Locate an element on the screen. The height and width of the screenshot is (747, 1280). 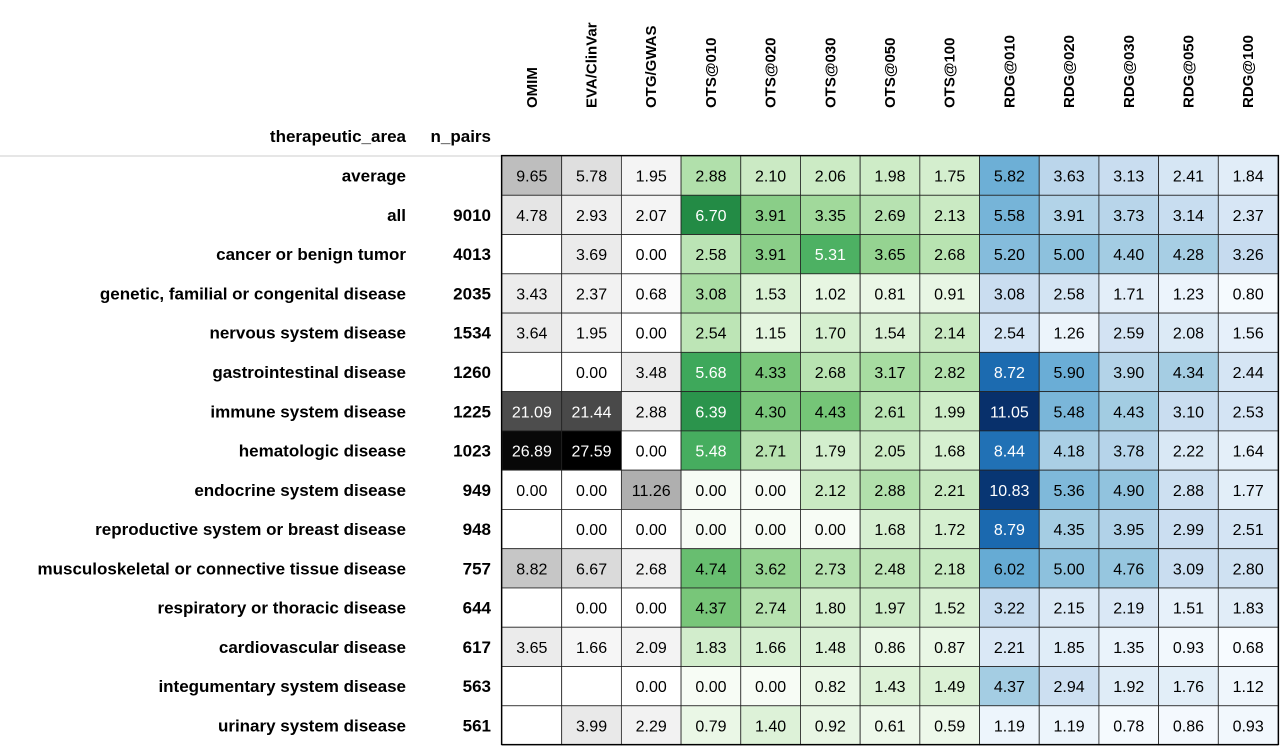
cell-value: 5.31 is located at coordinates (830, 255).